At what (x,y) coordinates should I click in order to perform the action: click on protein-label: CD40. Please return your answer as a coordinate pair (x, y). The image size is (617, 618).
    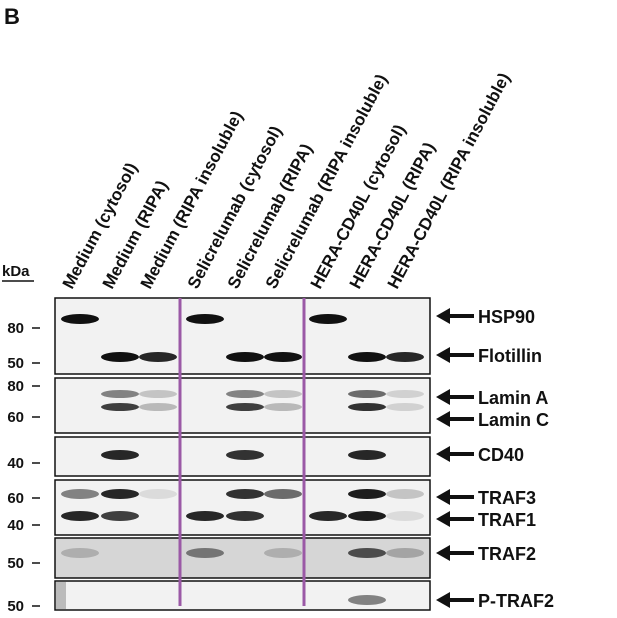
    Looking at the image, I should click on (501, 455).